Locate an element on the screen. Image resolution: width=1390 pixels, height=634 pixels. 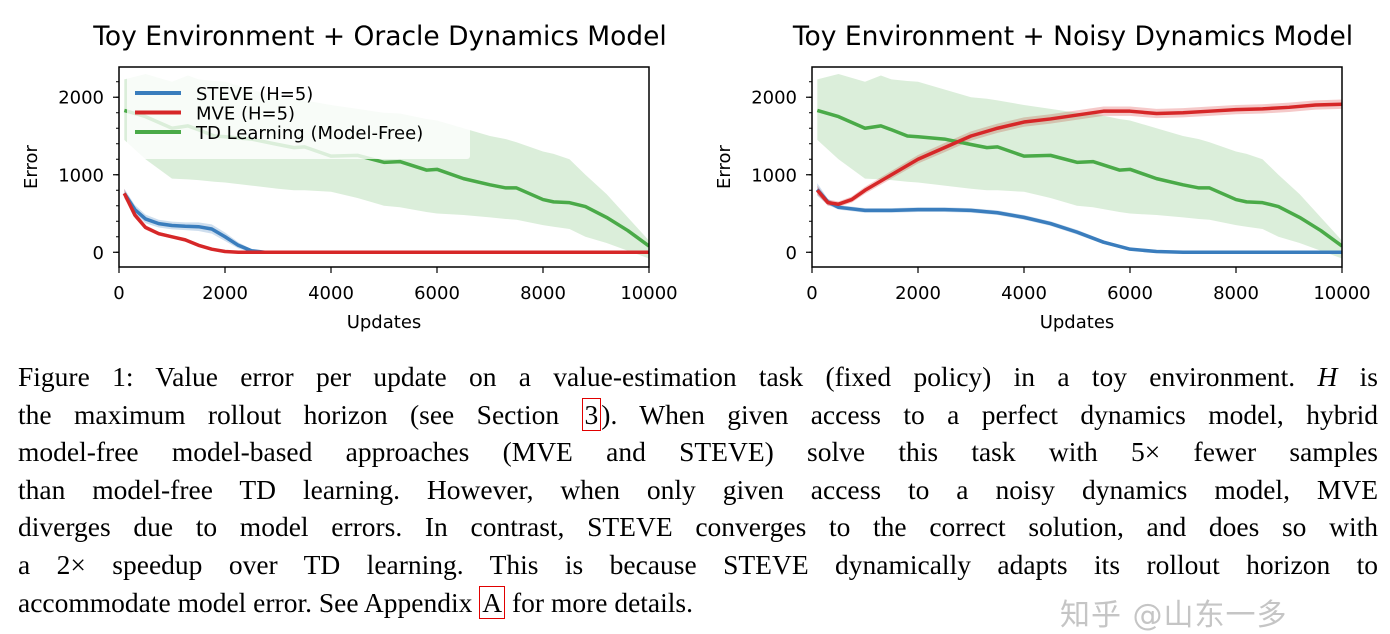
plot-area is located at coordinates (1078, 166).